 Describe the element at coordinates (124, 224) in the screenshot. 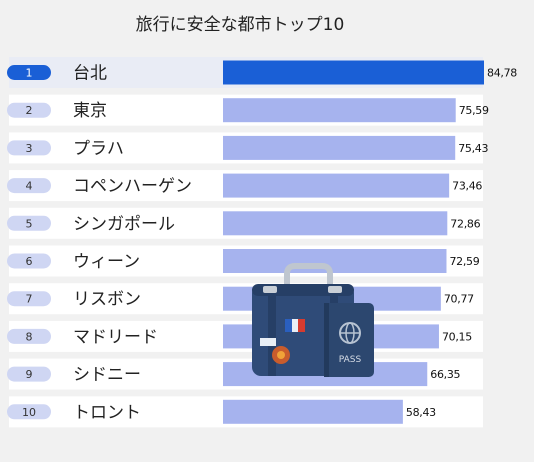

I see `city-label: シンガポール` at that location.